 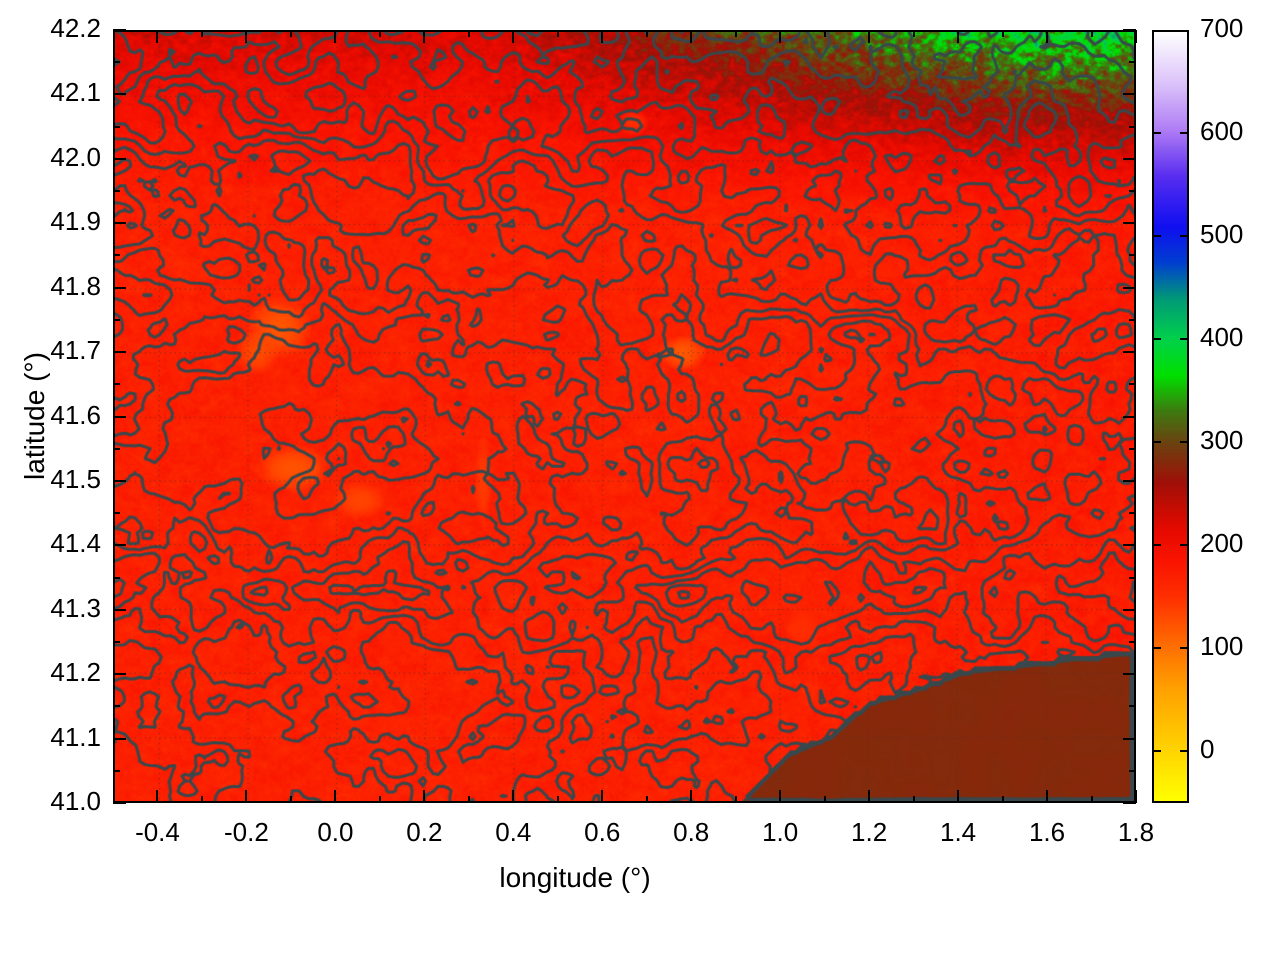 What do you see at coordinates (75, 221) in the screenshot?
I see `y-axis-tick-label: 41.9` at bounding box center [75, 221].